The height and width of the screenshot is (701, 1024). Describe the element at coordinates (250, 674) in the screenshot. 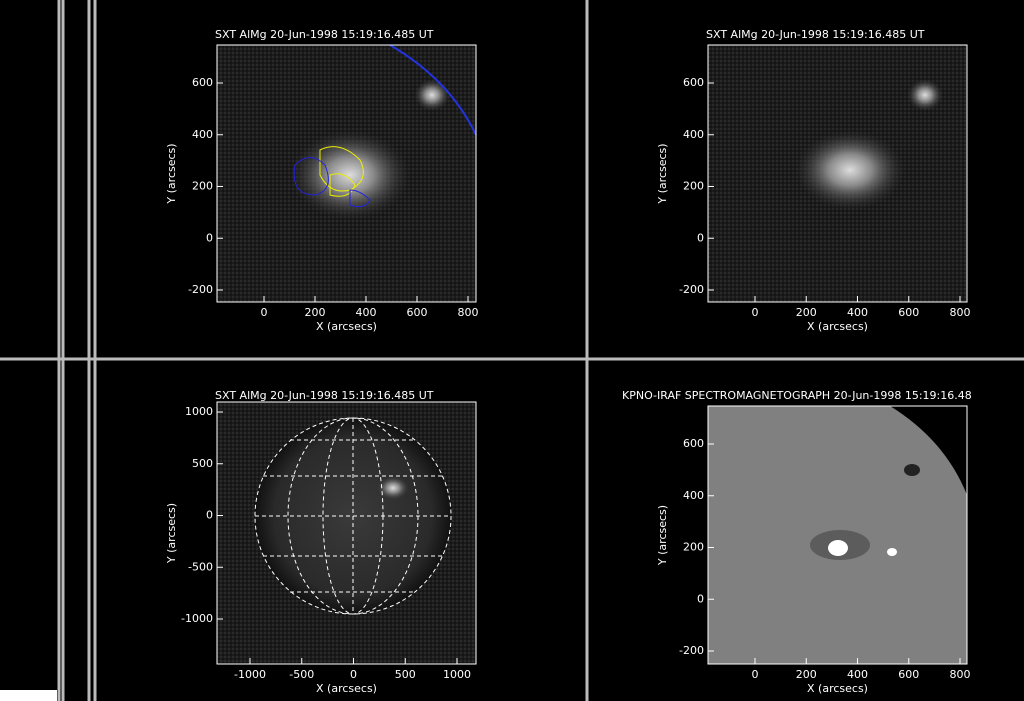

I see `x-tick-label: -1000` at that location.